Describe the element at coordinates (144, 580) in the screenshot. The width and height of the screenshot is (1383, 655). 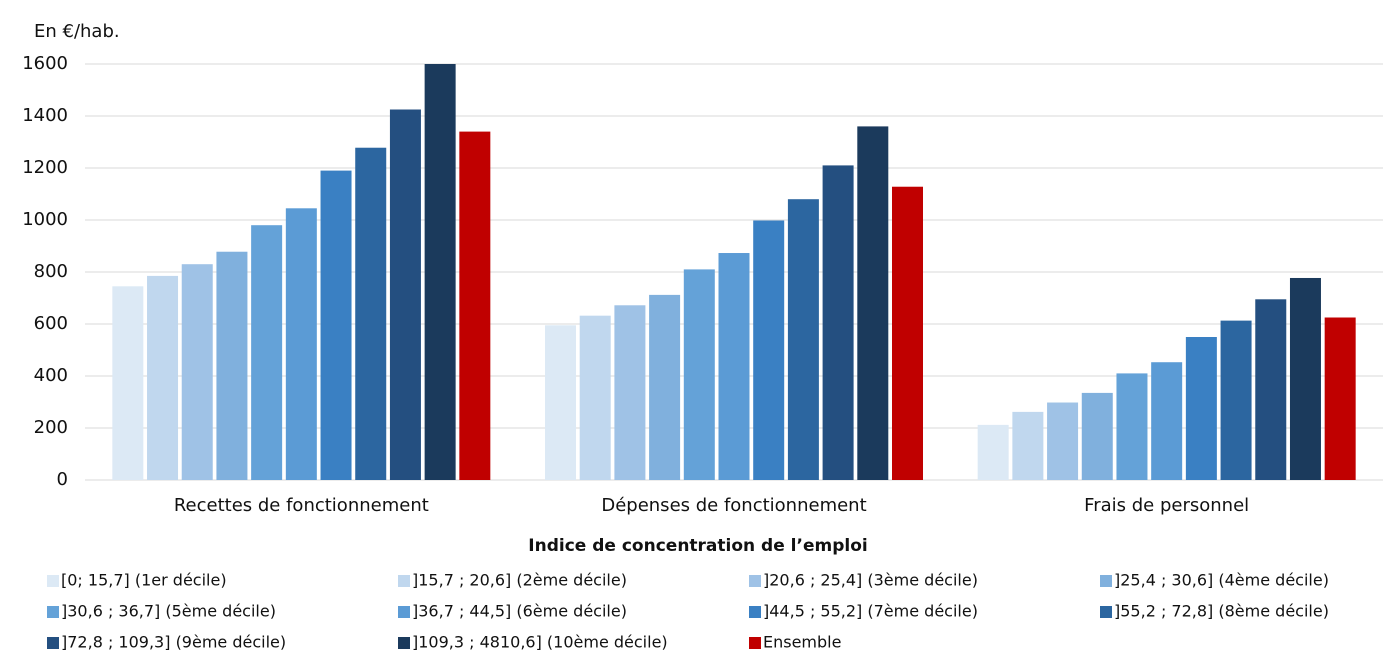
I see `legend-label: [0; 15,7] (1er décile)` at that location.